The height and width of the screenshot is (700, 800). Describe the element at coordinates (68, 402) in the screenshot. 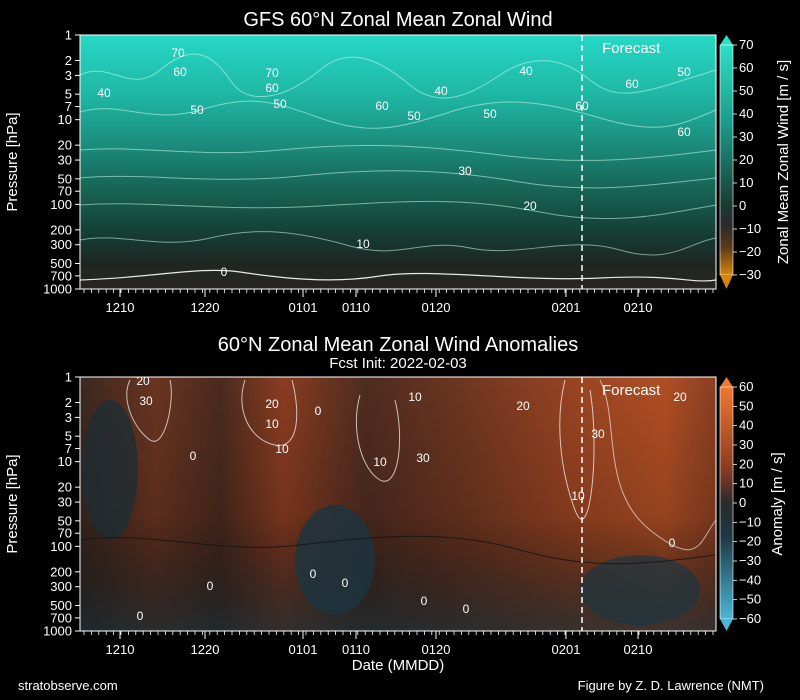

I see `y-tick-label: 2` at that location.